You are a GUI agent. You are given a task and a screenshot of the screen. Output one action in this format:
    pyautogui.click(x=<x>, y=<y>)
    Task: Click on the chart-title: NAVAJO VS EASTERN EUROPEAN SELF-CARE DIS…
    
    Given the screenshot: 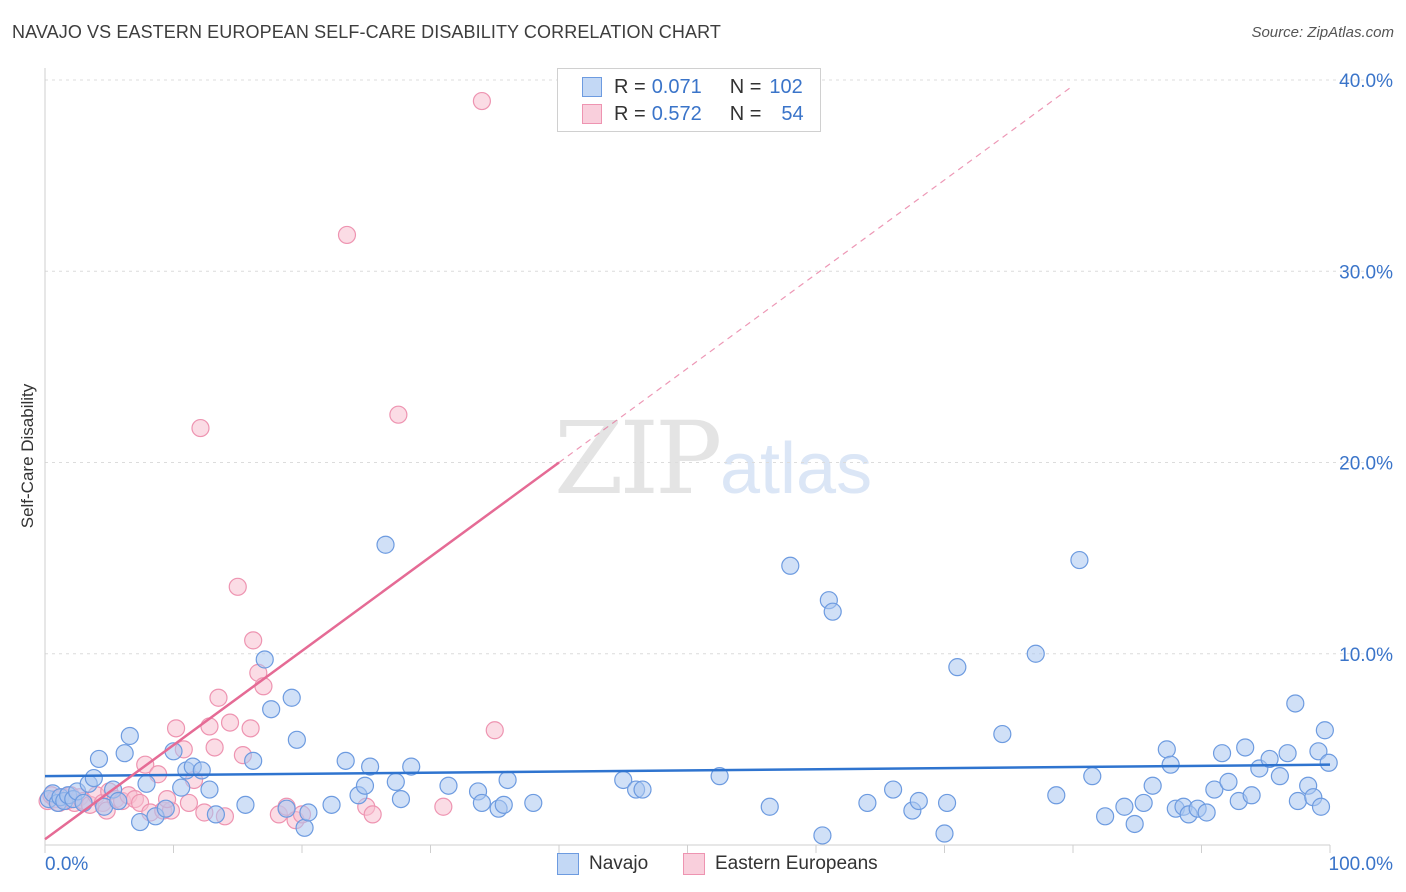 What is the action you would take?
    pyautogui.click(x=366, y=32)
    